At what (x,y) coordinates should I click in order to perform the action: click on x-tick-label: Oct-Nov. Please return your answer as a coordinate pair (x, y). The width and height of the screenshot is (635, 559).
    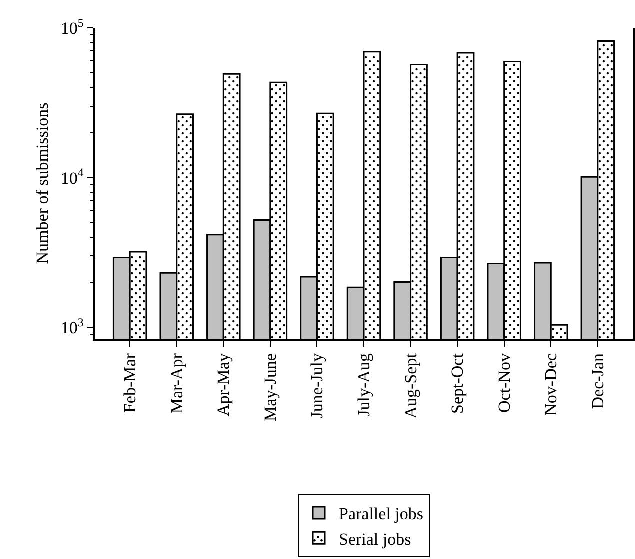
    Looking at the image, I should click on (504, 383).